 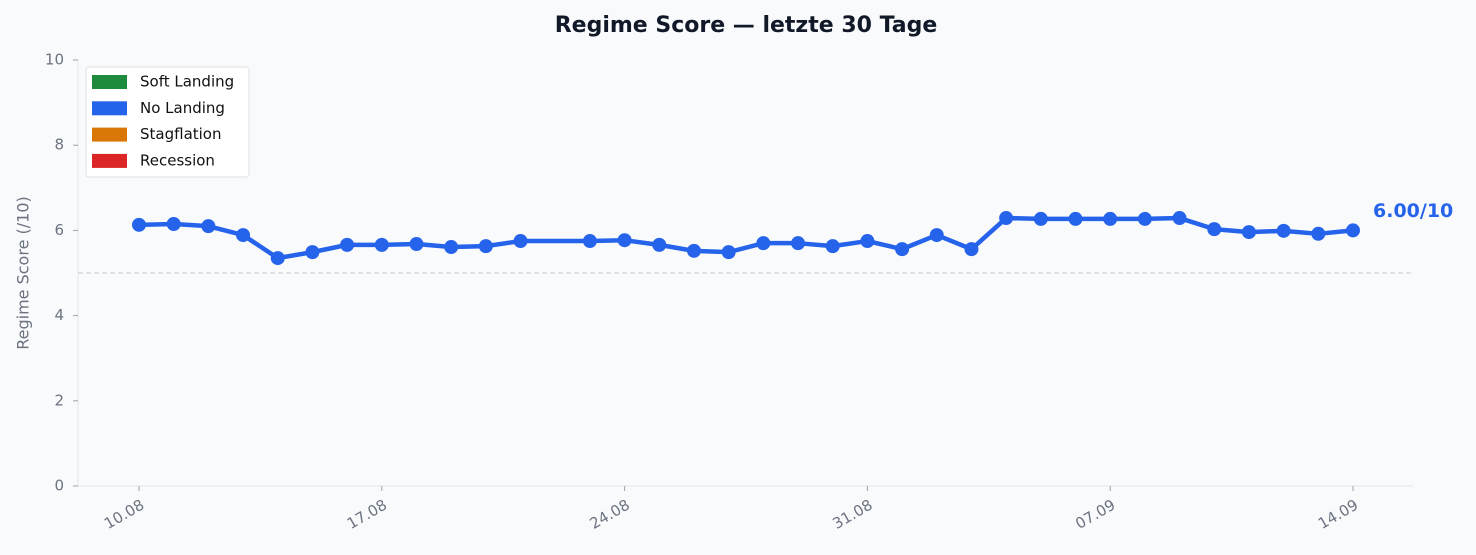 What do you see at coordinates (181, 134) in the screenshot?
I see `legend-label: Stagflation` at bounding box center [181, 134].